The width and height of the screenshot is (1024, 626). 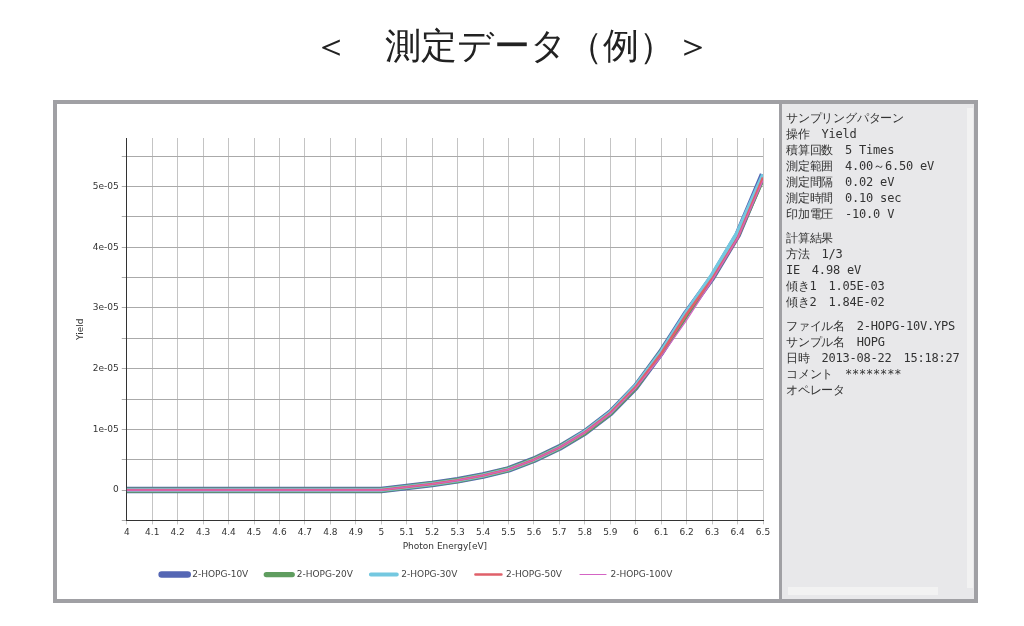 I want to click on x-tick-label: 6.5, so click(x=763, y=532).